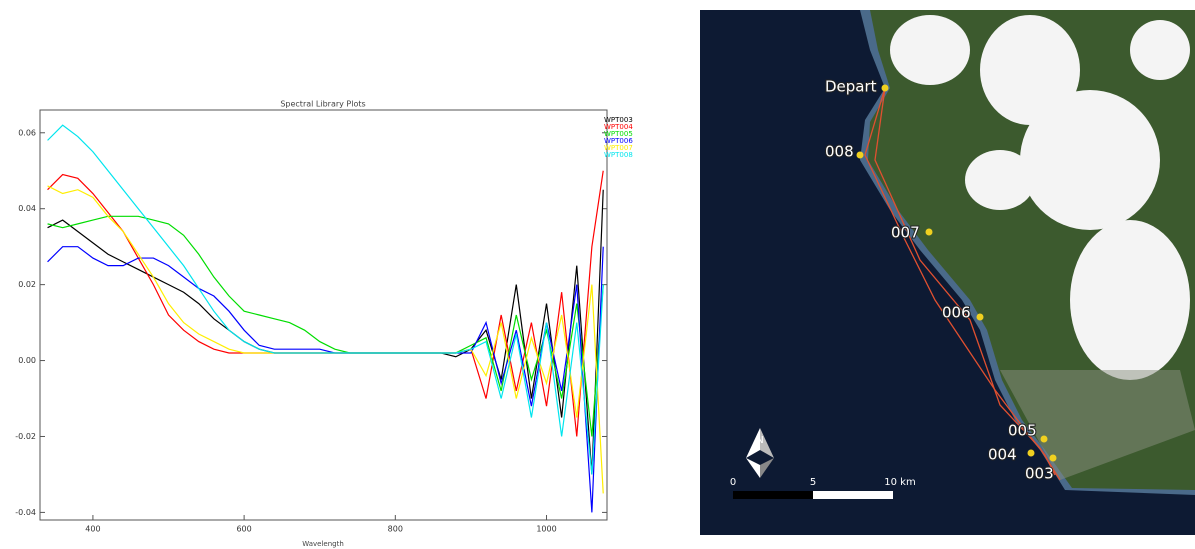  I want to click on scale-label: 5, so click(813, 482).